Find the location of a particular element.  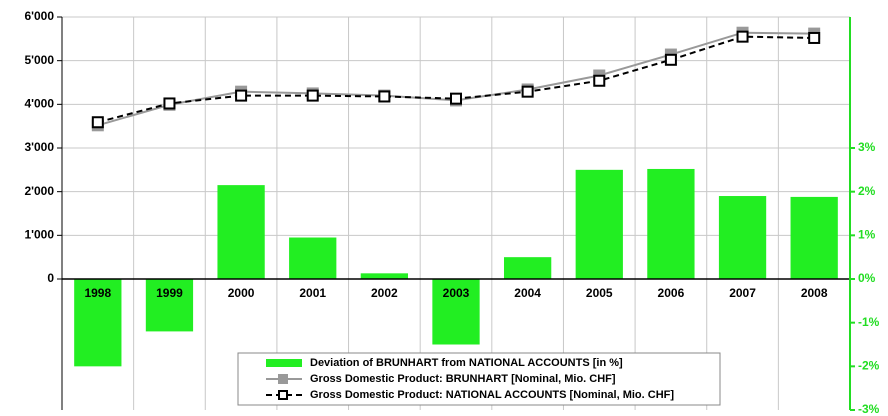

y2-tick-label: -3% is located at coordinates (869, 409).